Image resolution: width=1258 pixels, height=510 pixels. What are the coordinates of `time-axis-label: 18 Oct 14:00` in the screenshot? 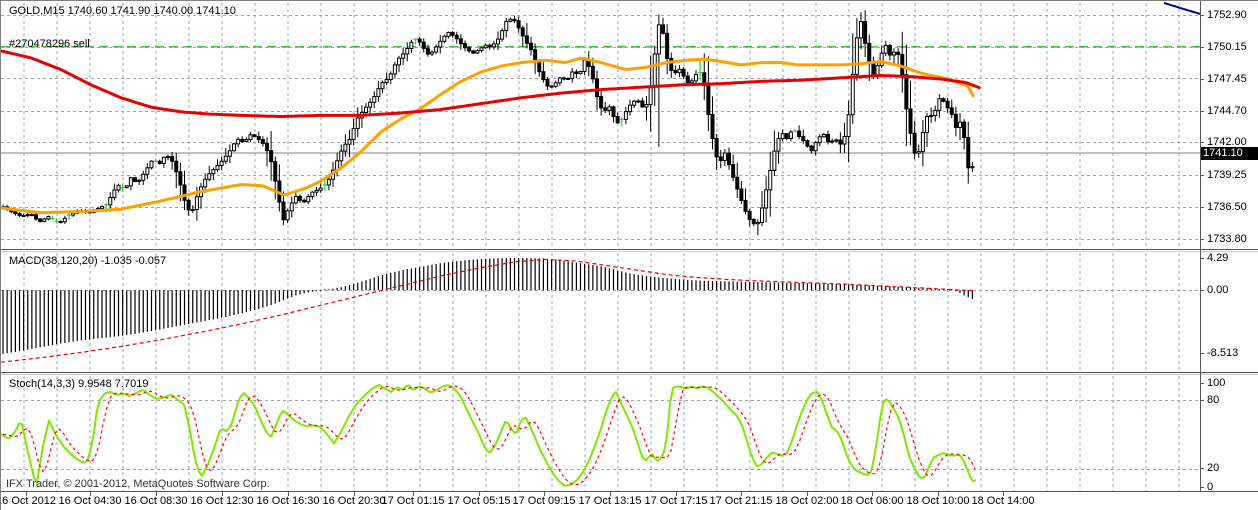 It's located at (1003, 501).